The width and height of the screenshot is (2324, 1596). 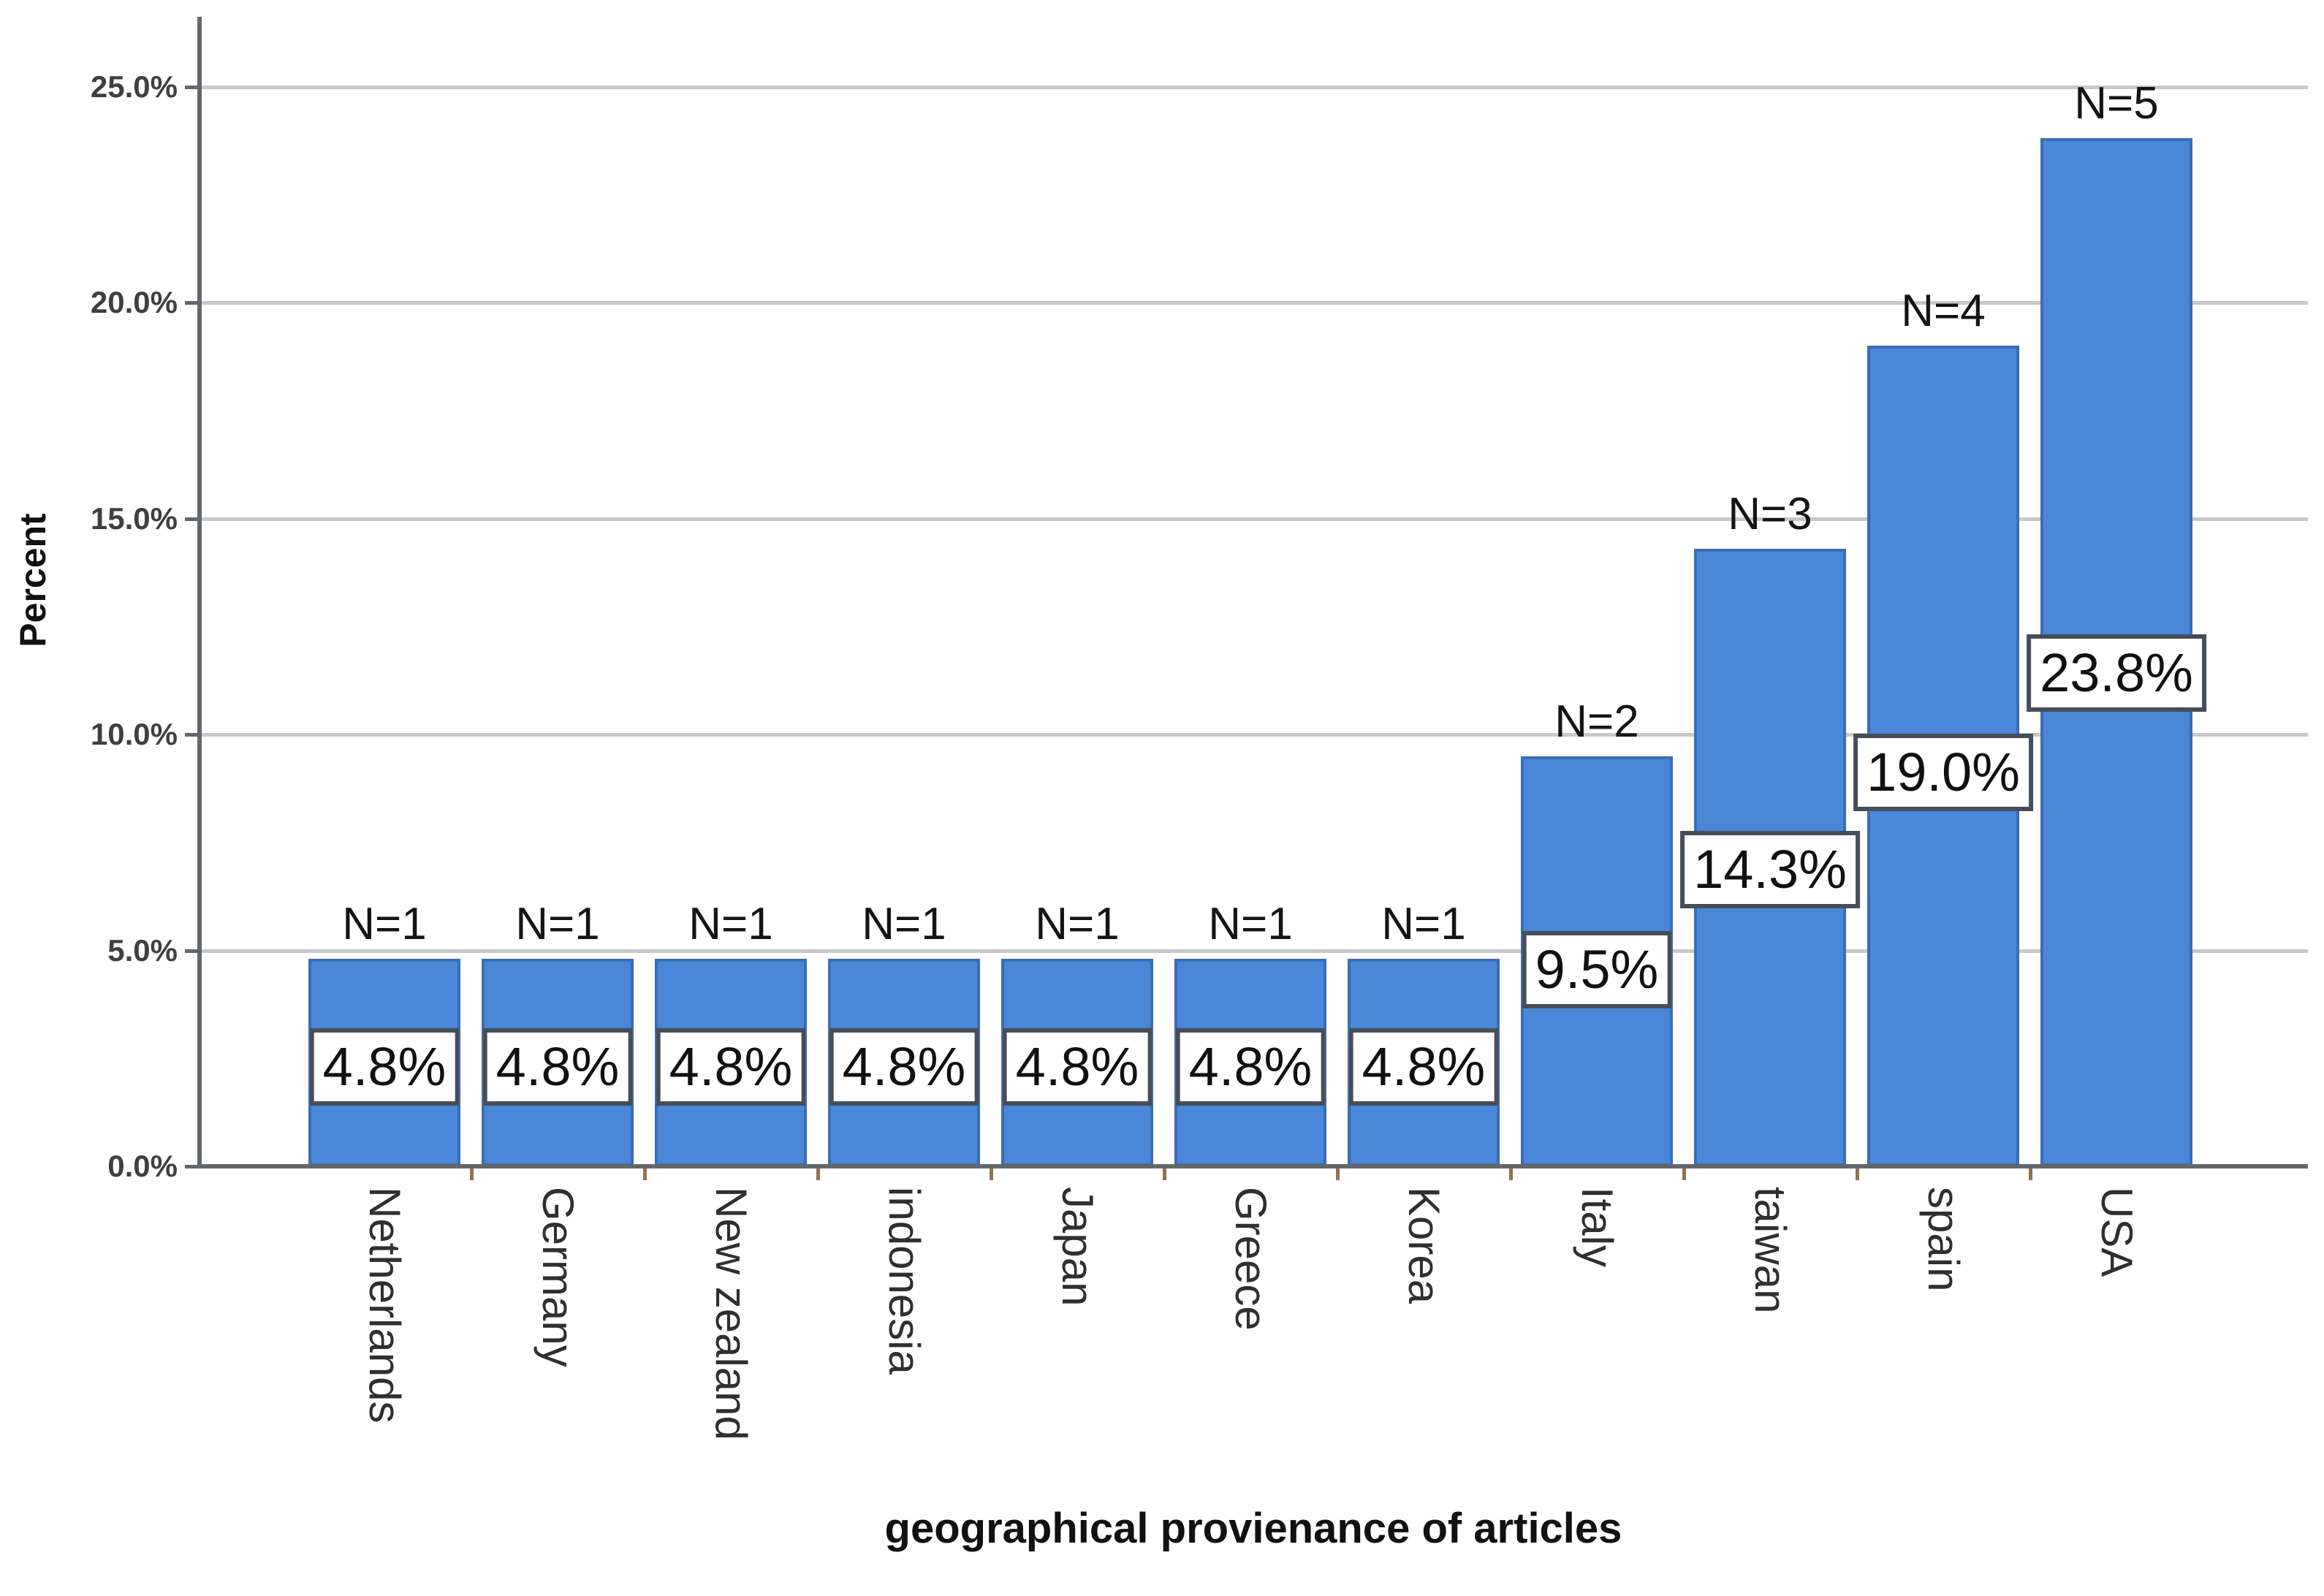 I want to click on category-label-spain: spain, so click(x=1943, y=1239).